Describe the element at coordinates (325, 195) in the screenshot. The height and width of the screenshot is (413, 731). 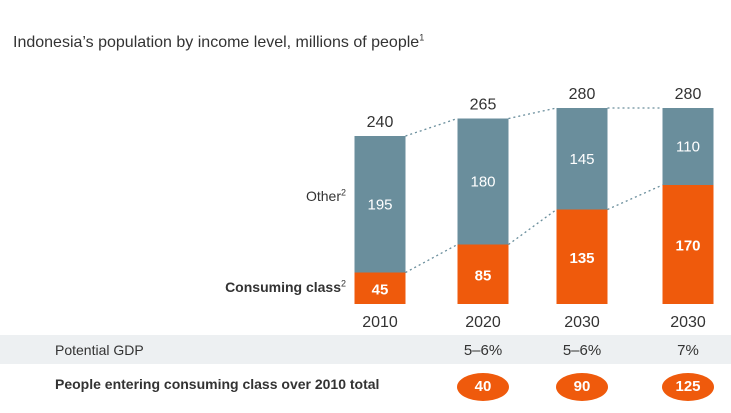
I see `series-label-other: Other2` at that location.